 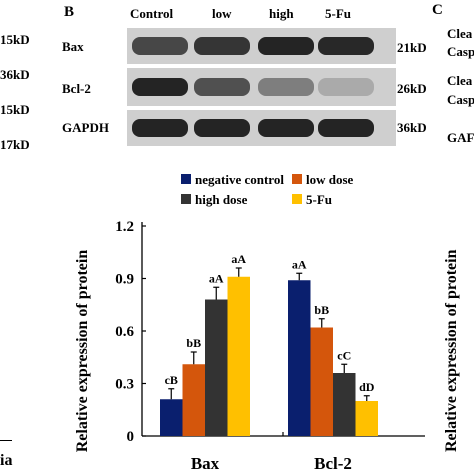 I want to click on y-tick-label-0.9: 0.9, so click(x=124, y=280).